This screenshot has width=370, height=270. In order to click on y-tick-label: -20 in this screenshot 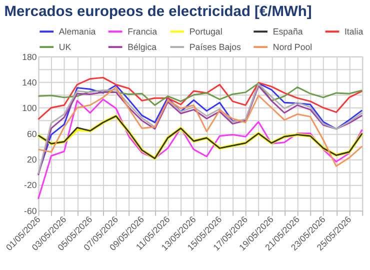, I will do `click(30, 185)`.